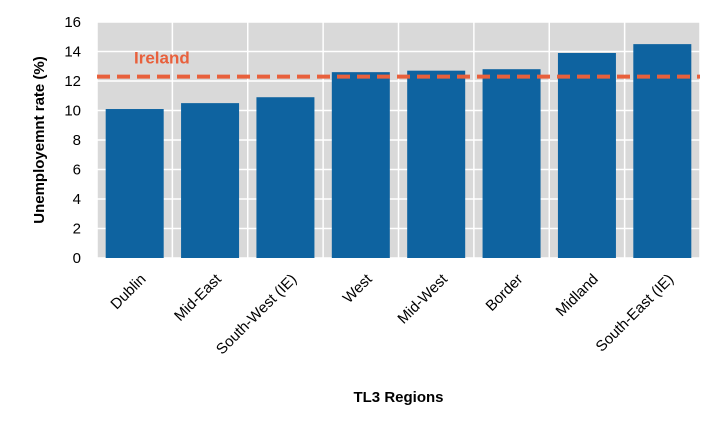 The height and width of the screenshot is (434, 722). I want to click on x-tick-label: West, so click(358, 288).